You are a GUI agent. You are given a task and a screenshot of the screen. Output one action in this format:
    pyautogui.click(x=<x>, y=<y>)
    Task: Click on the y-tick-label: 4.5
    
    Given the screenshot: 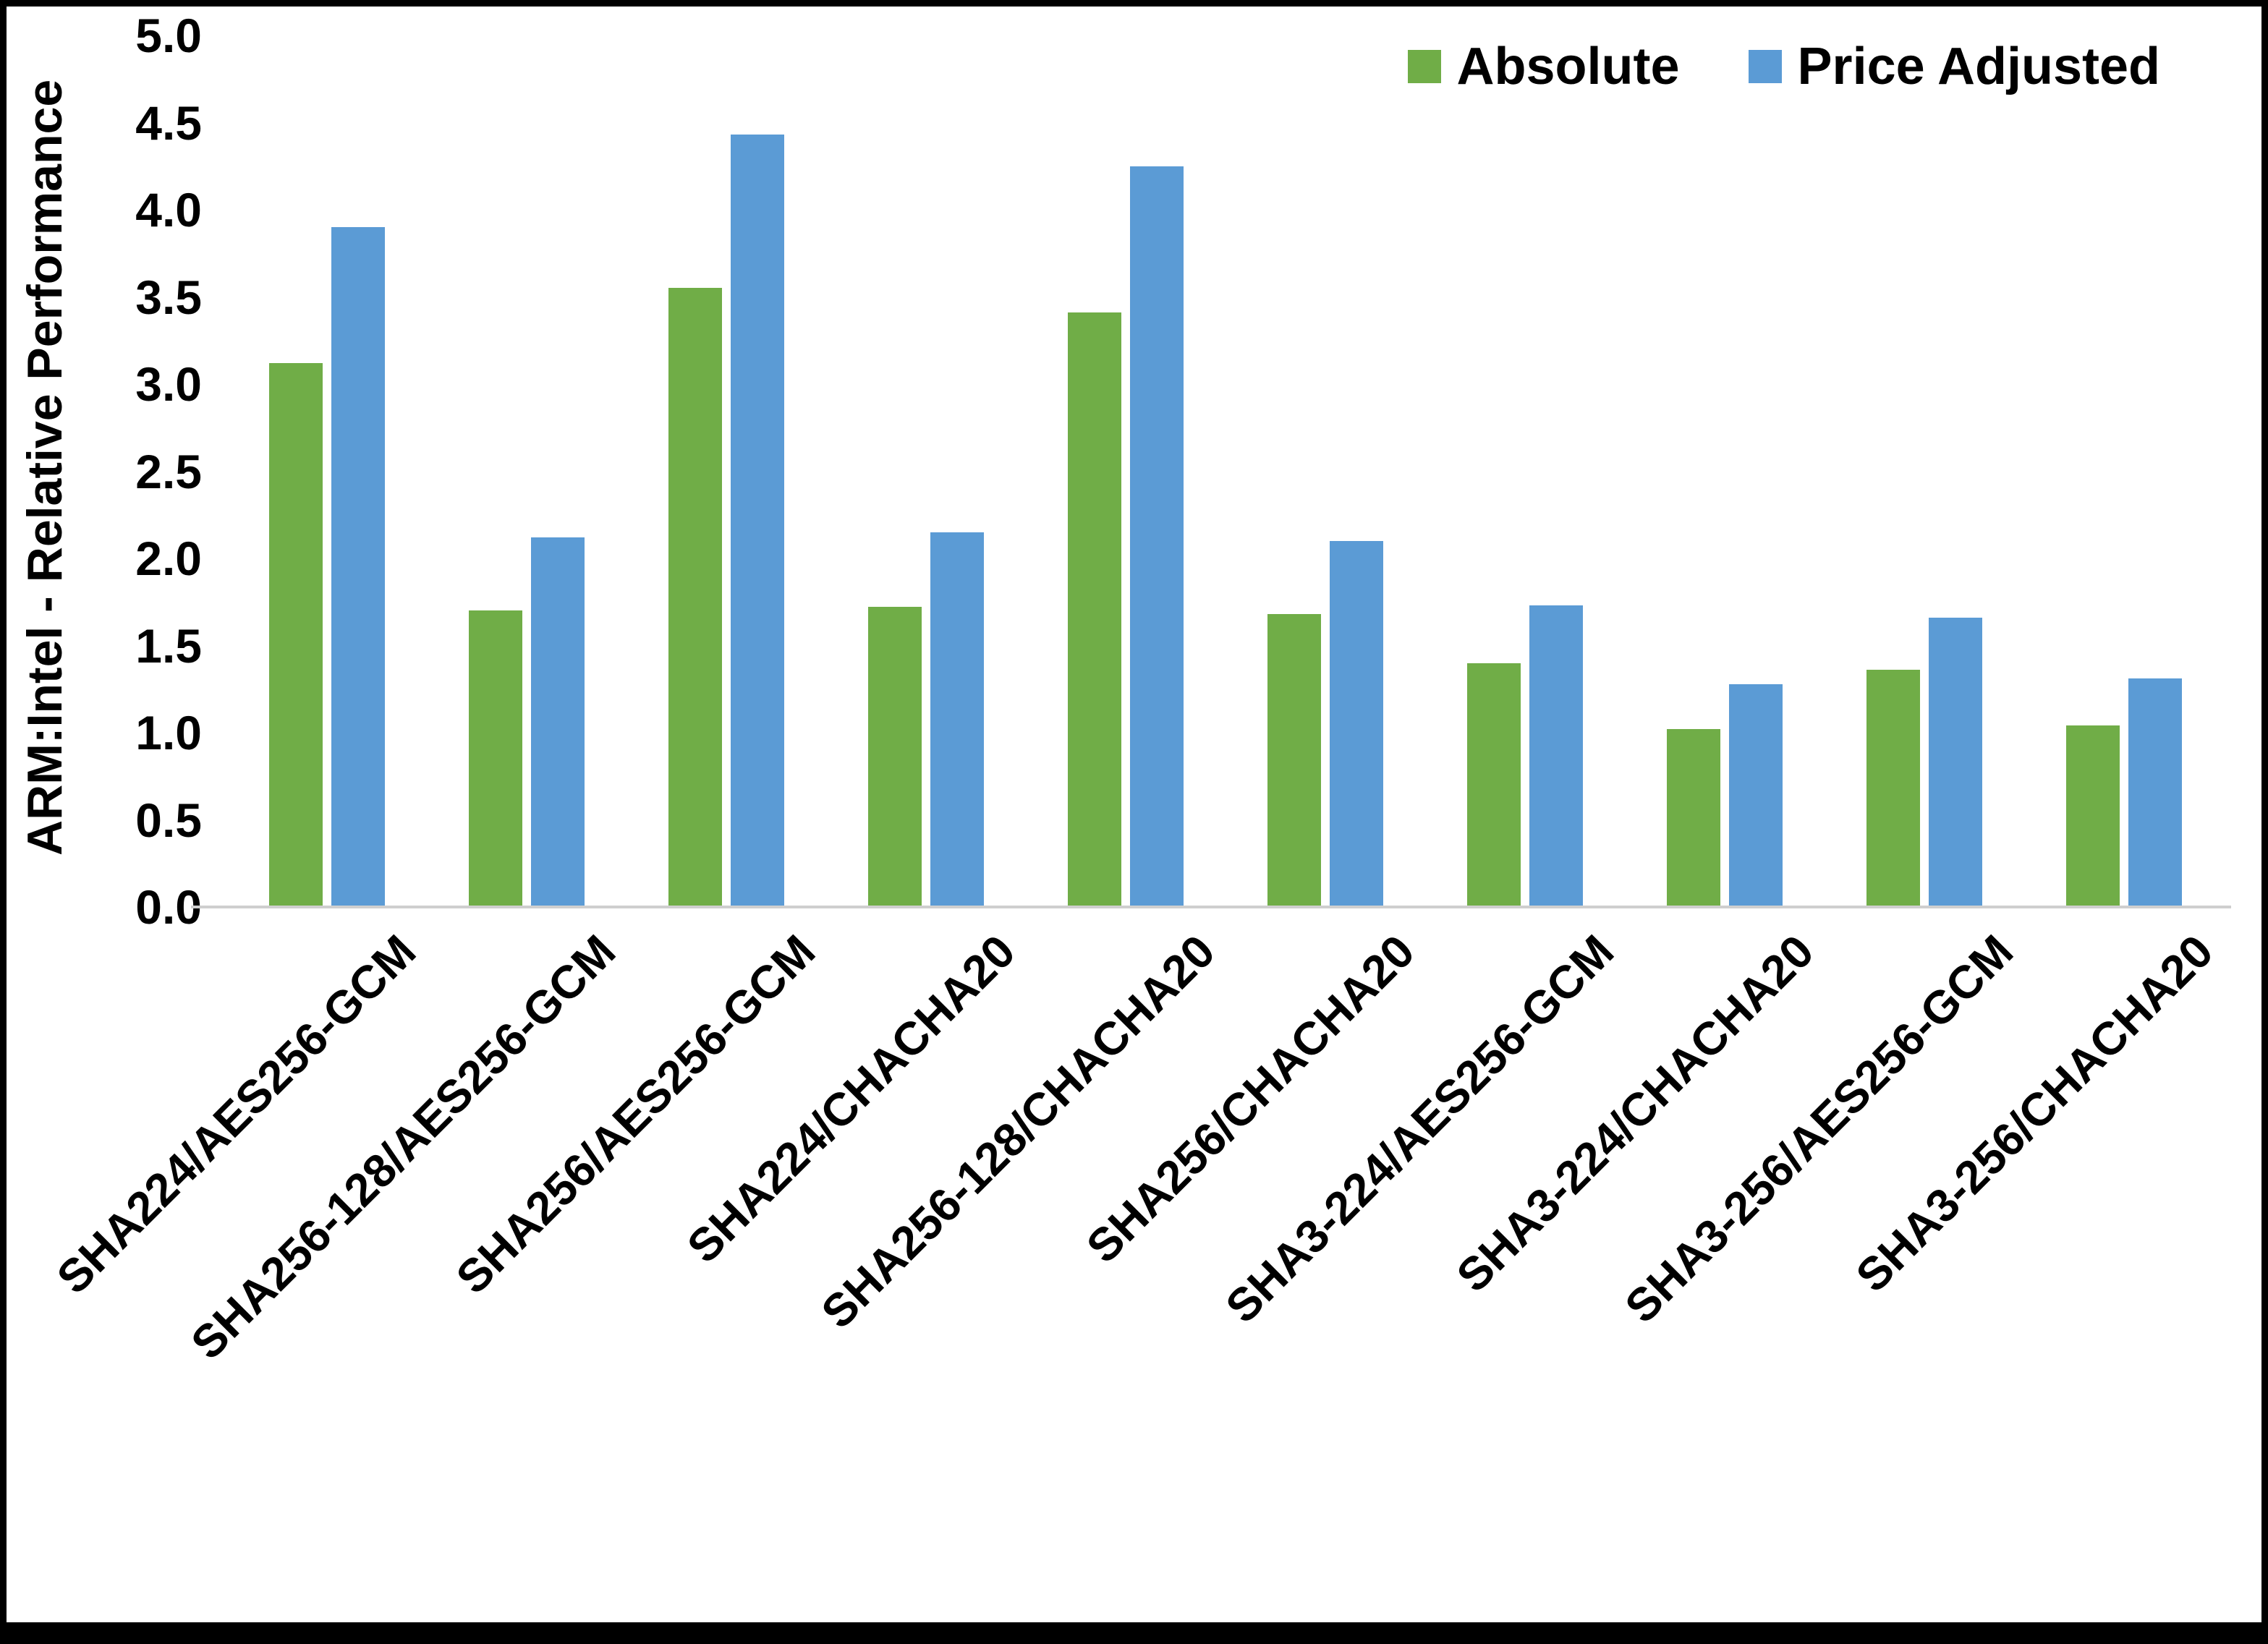 What is the action you would take?
    pyautogui.click(x=168, y=122)
    